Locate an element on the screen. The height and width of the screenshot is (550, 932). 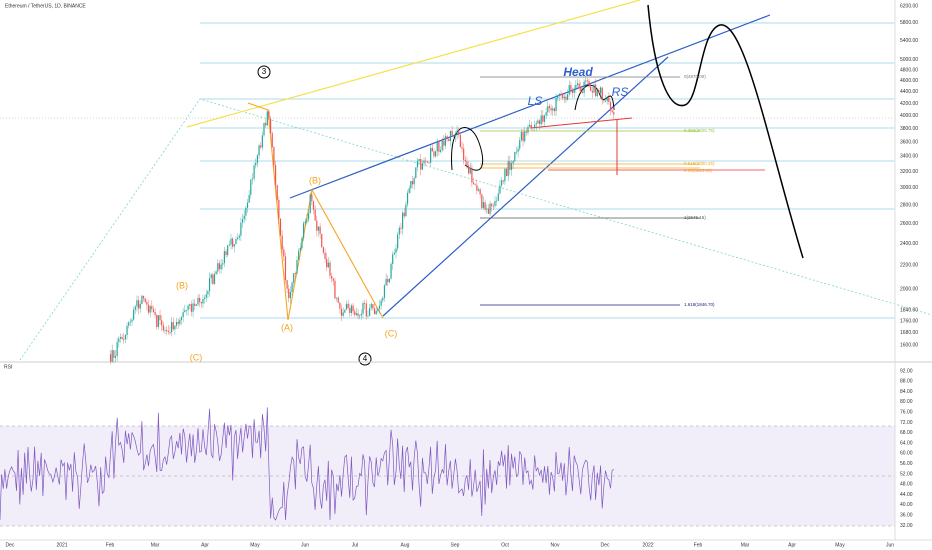
price-tick-label: 5400.00 is located at coordinates (909, 41).